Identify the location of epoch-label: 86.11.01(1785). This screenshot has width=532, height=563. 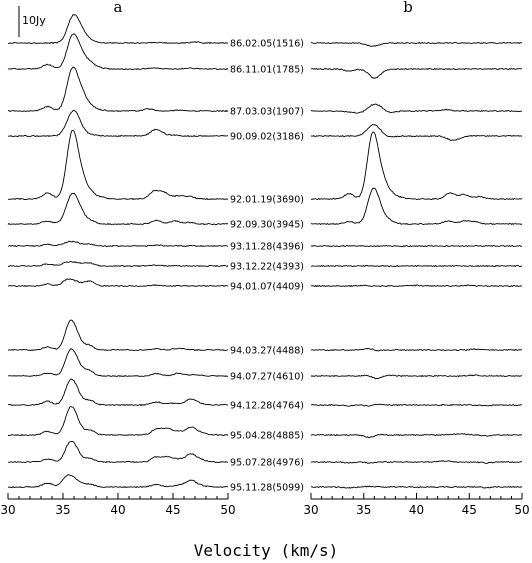
(267, 70).